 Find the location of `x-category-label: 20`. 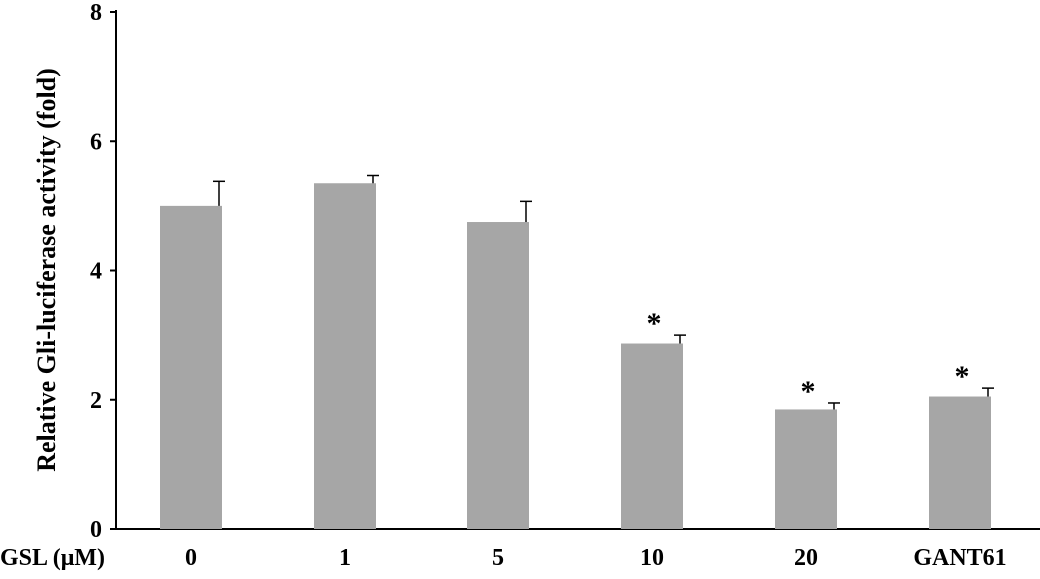

x-category-label: 20 is located at coordinates (806, 558).